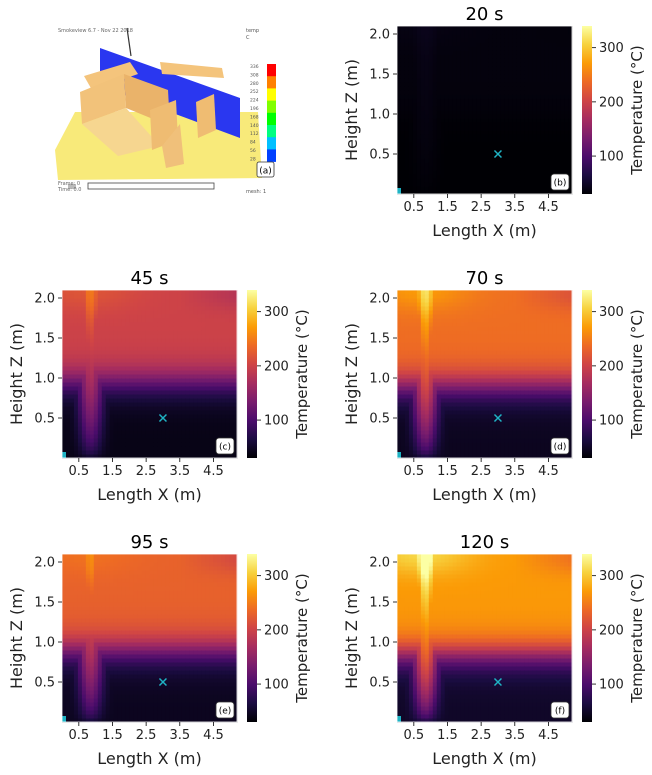 This screenshot has height=775, width=652. I want to click on scene-header-text: Smokeview 6.7 - Nov 22 2018, so click(95, 31).